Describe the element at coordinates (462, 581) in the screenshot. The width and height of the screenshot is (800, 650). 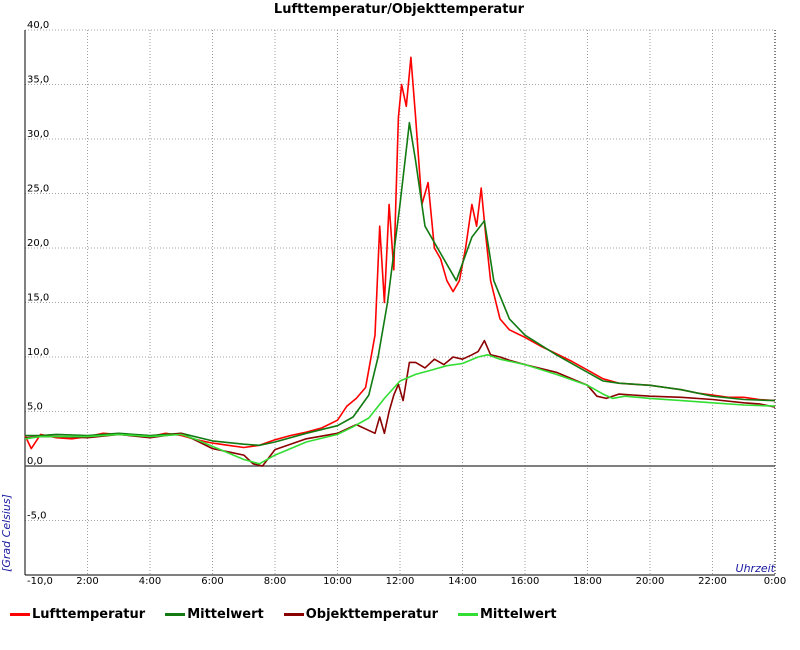
I see `x-tick-label: 14:00` at that location.